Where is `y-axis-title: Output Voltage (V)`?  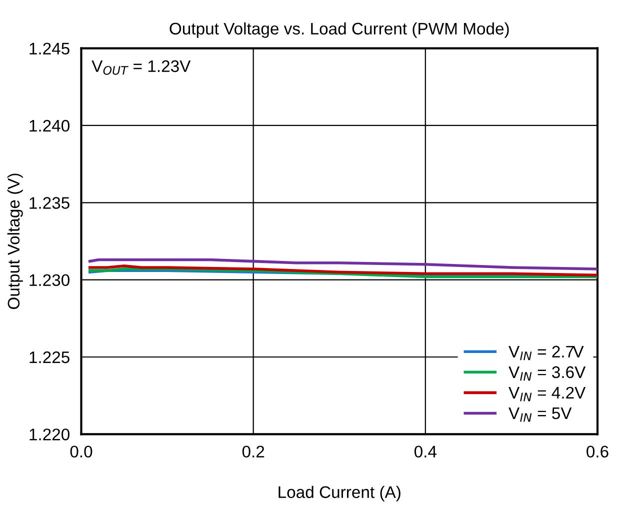 y-axis-title: Output Voltage (V) is located at coordinates (15, 242).